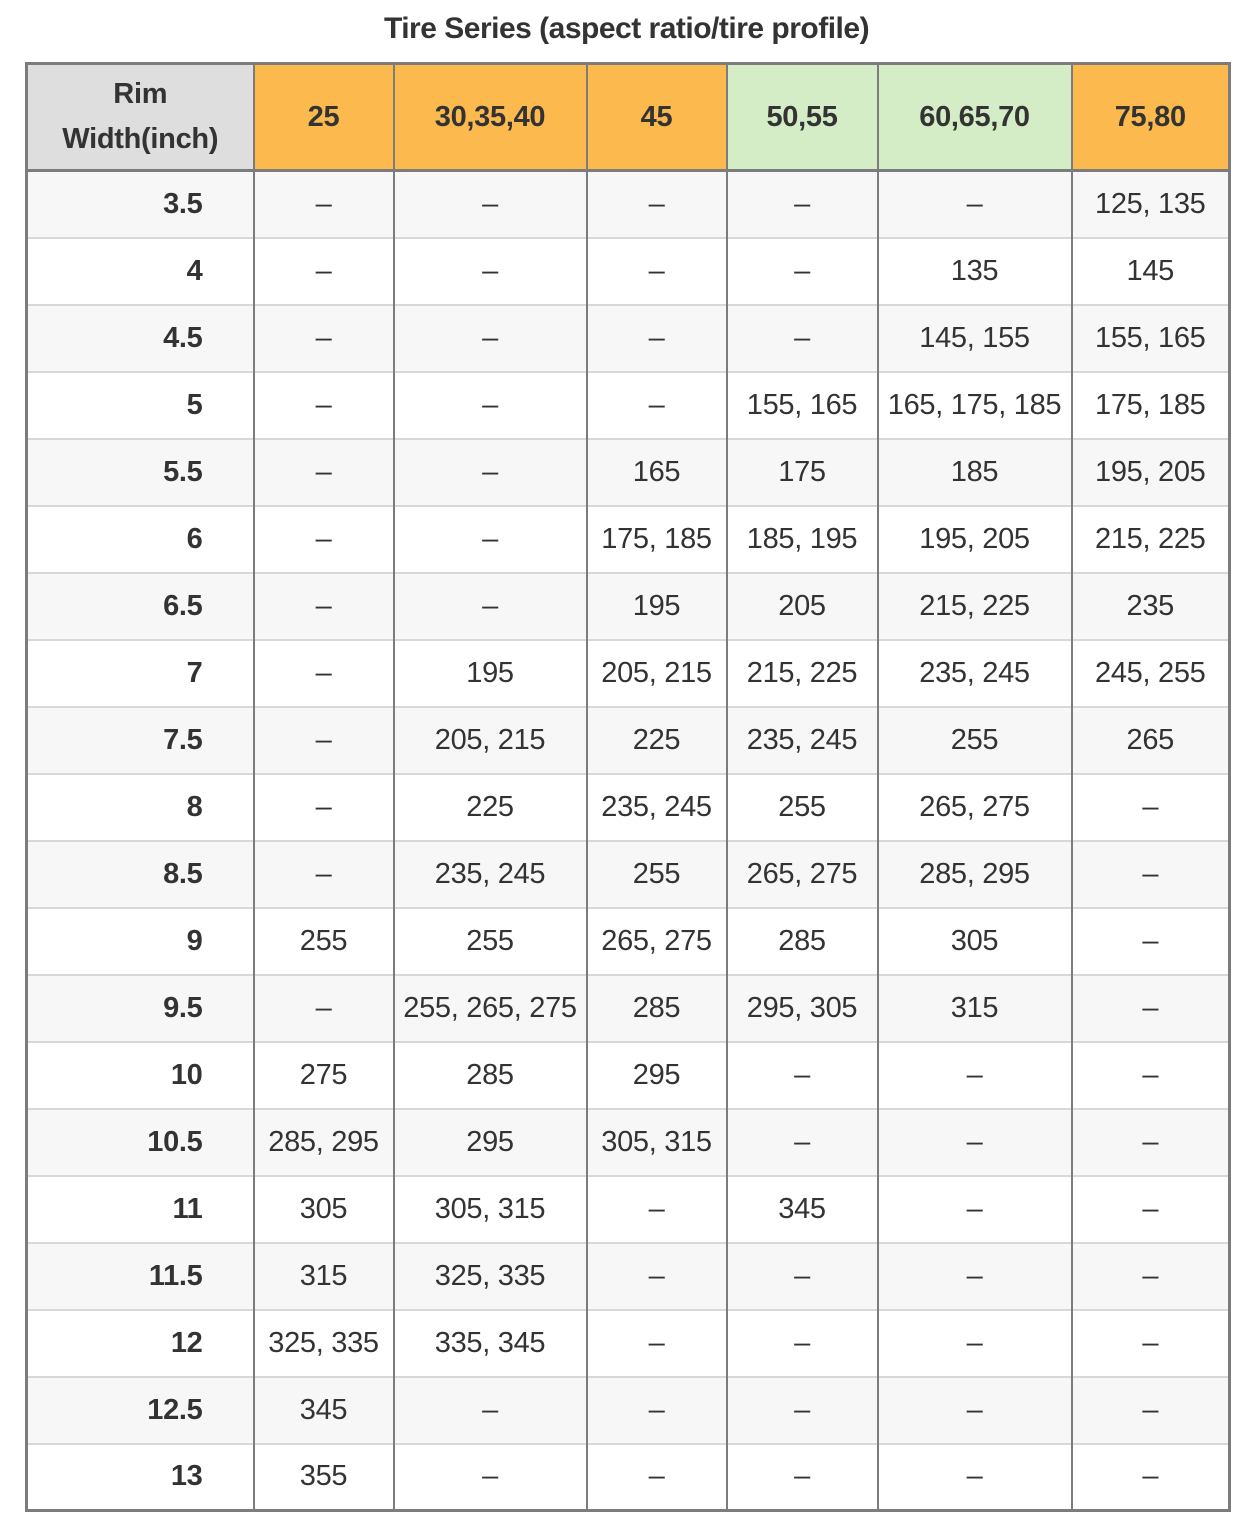 Image resolution: width=1252 pixels, height=1519 pixels. Describe the element at coordinates (140, 1476) in the screenshot. I see `rim-width-cell: 13` at that location.